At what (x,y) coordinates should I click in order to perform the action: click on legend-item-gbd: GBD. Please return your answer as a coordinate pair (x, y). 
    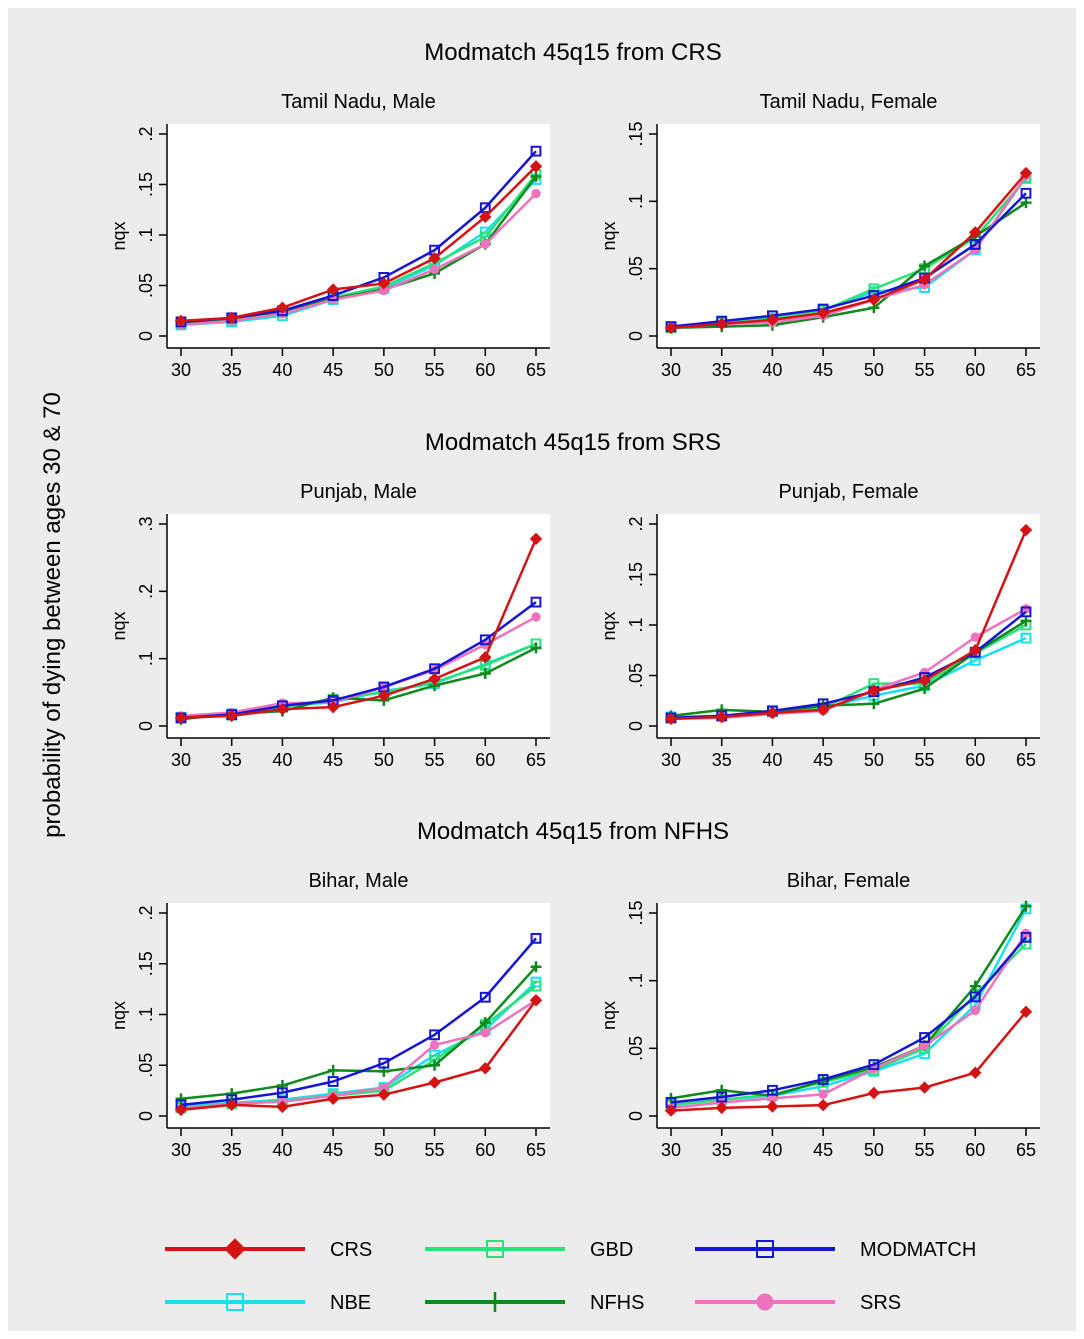
    Looking at the image, I should click on (529, 1250).